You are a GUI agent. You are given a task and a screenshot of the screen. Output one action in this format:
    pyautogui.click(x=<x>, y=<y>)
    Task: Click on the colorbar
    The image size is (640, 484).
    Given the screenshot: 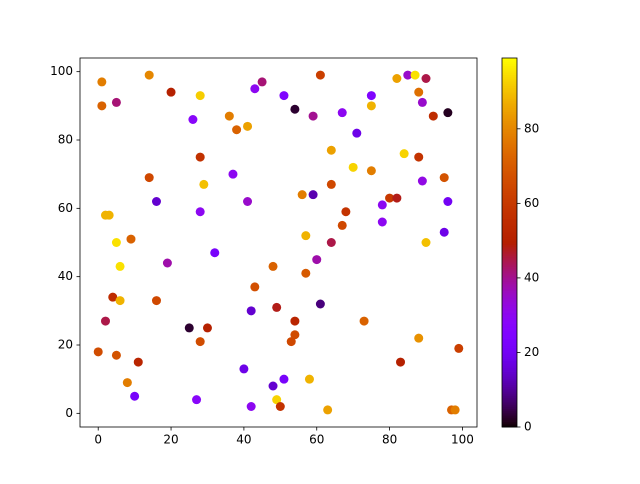 What is the action you would take?
    pyautogui.click(x=509, y=243)
    